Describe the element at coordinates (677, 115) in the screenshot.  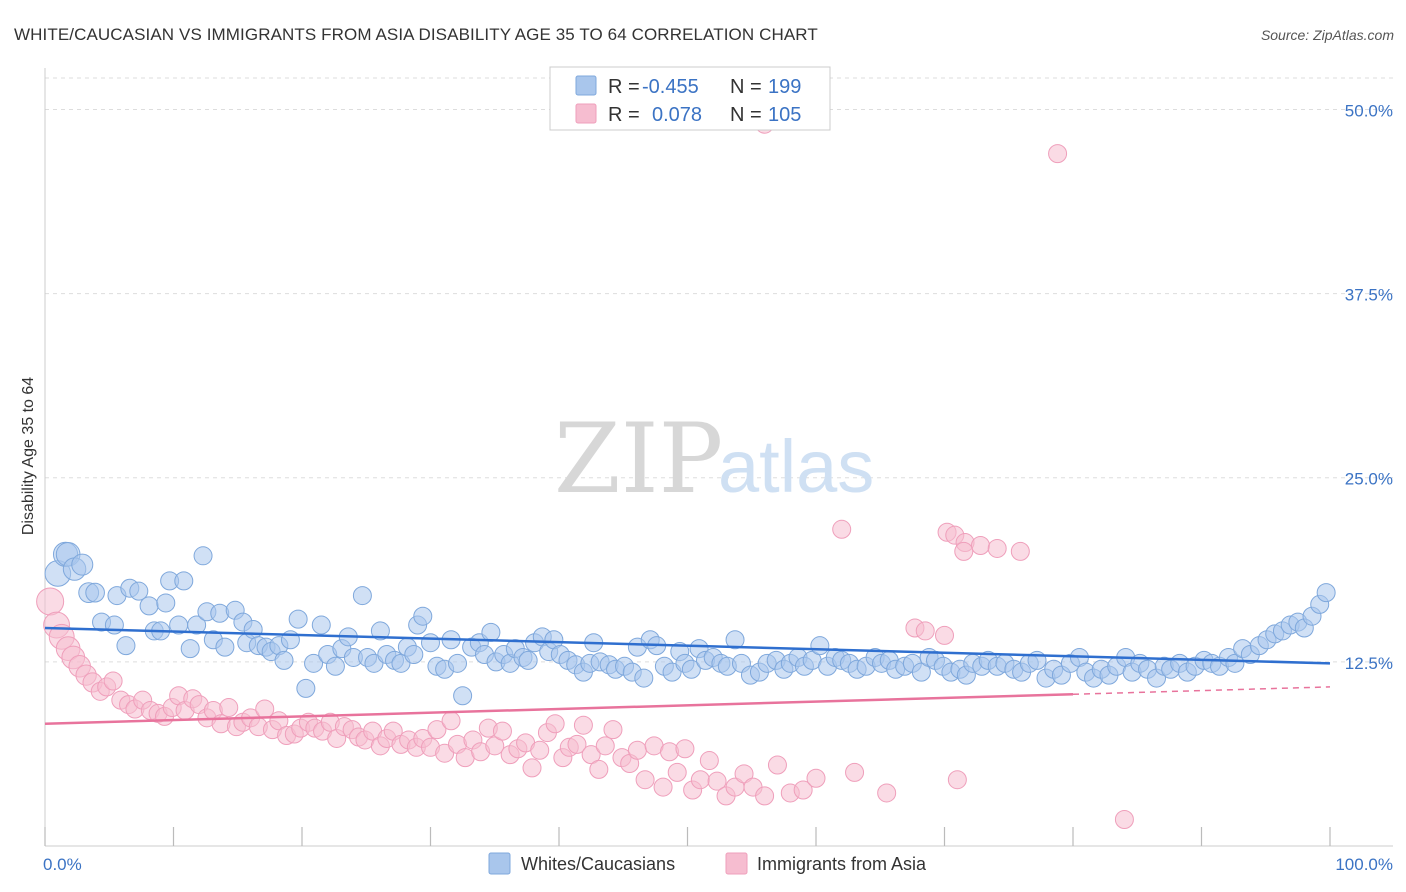
I see `stats-r-value-2: 0.078` at that location.